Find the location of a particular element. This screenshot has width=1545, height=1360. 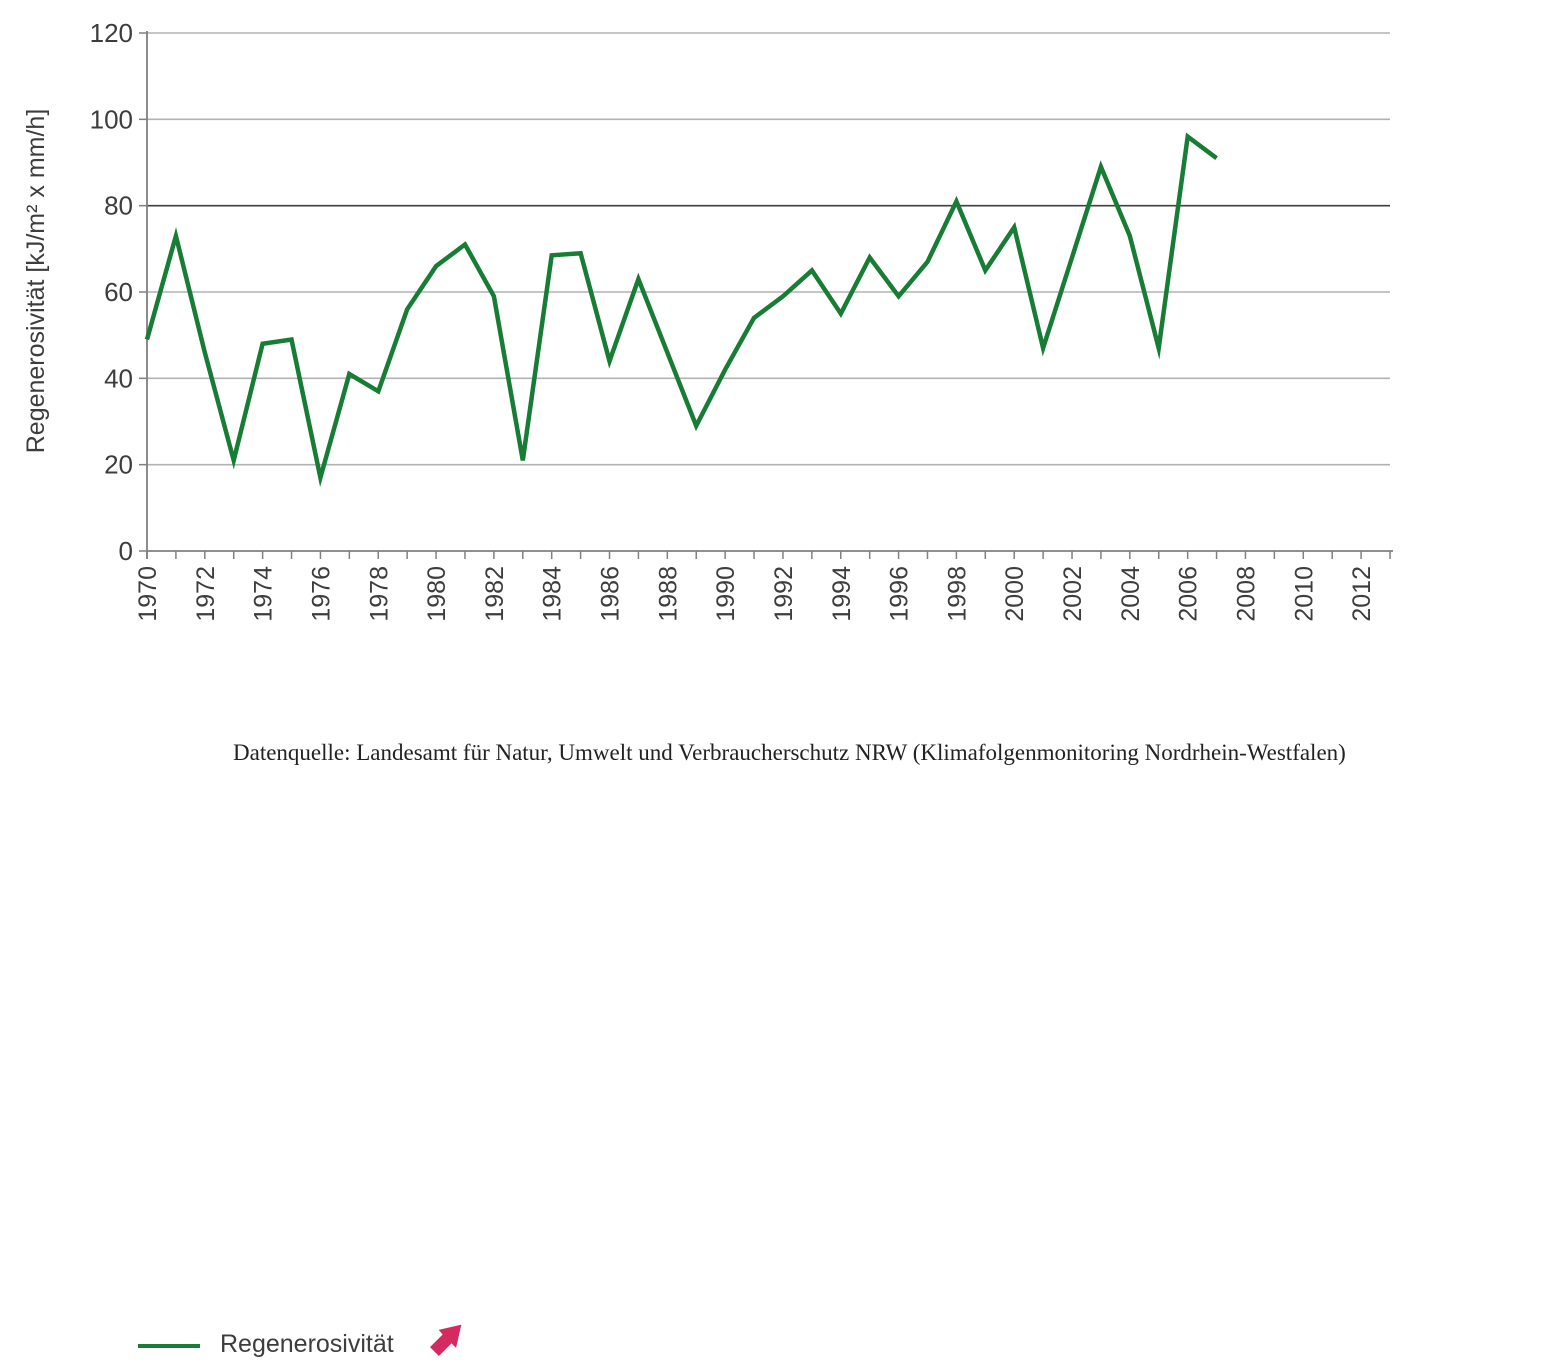

x-tick-label-2004: 2004 is located at coordinates (1131, 594).